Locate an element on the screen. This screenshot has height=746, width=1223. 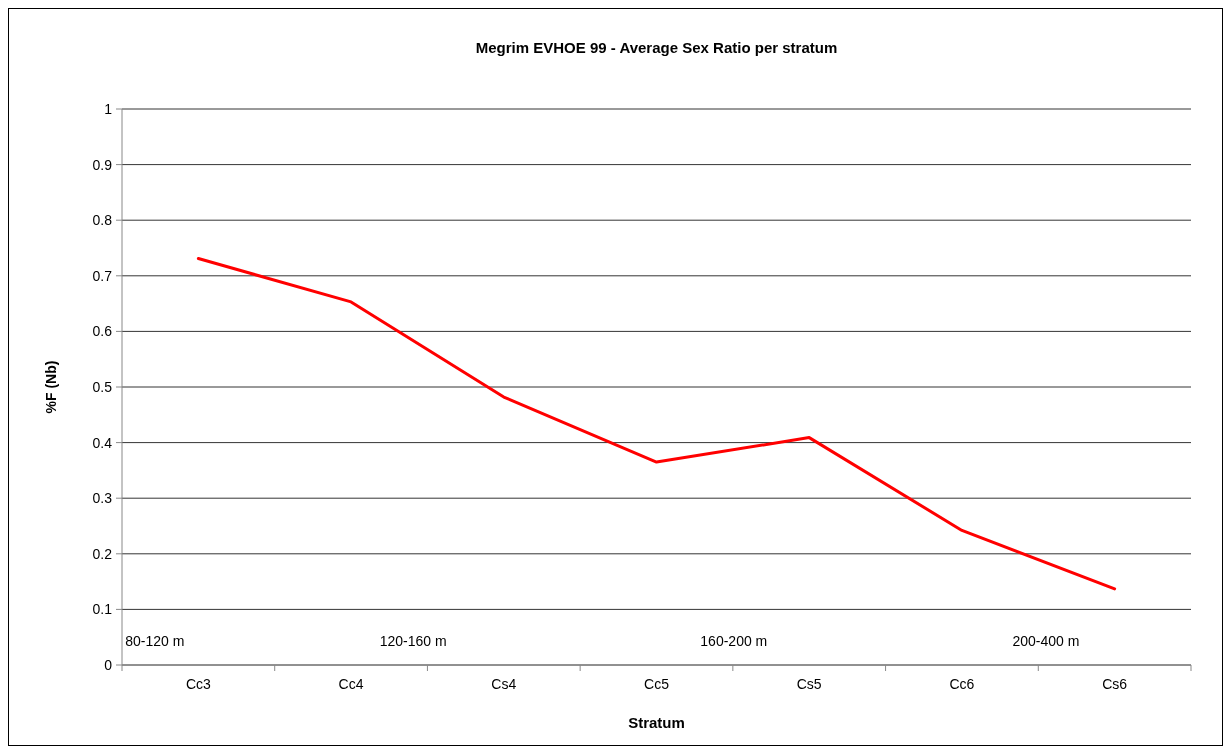
y-axis-title: %F (Nb) is located at coordinates (51, 387).